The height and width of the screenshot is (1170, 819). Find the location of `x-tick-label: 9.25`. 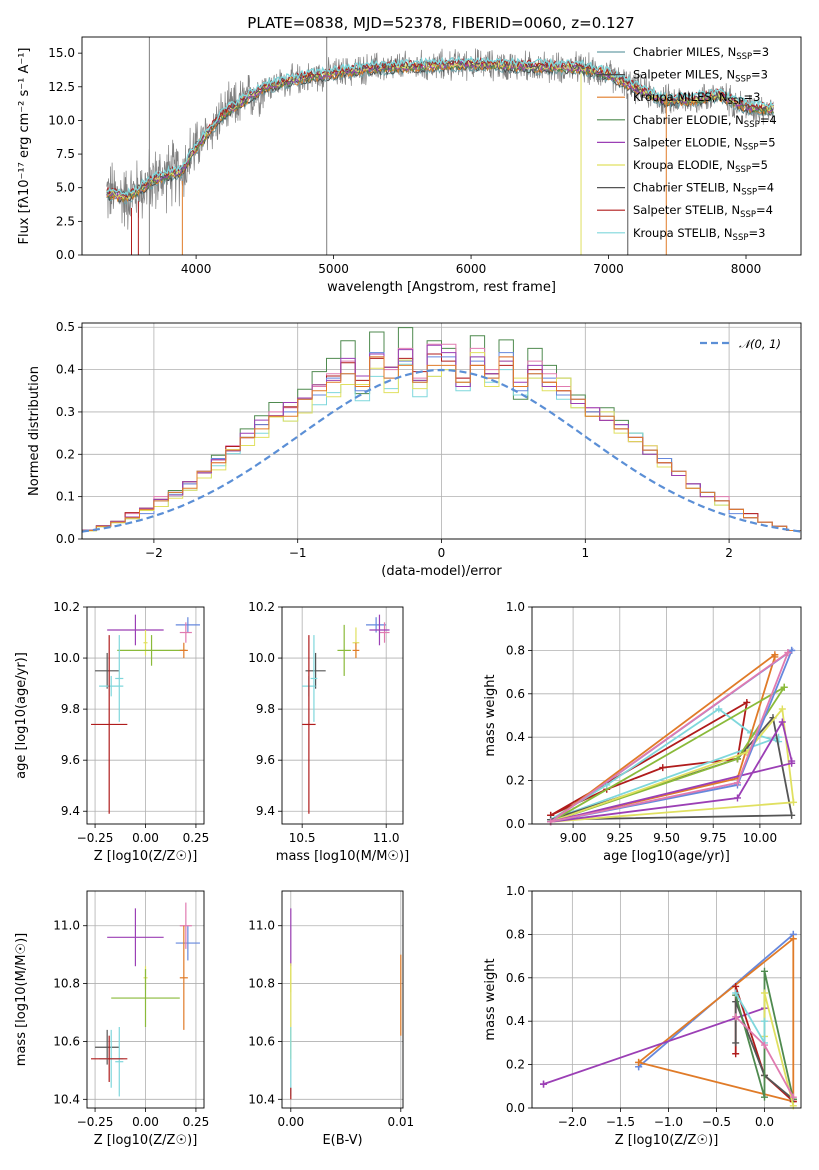

x-tick-label: 9.25 is located at coordinates (619, 838).